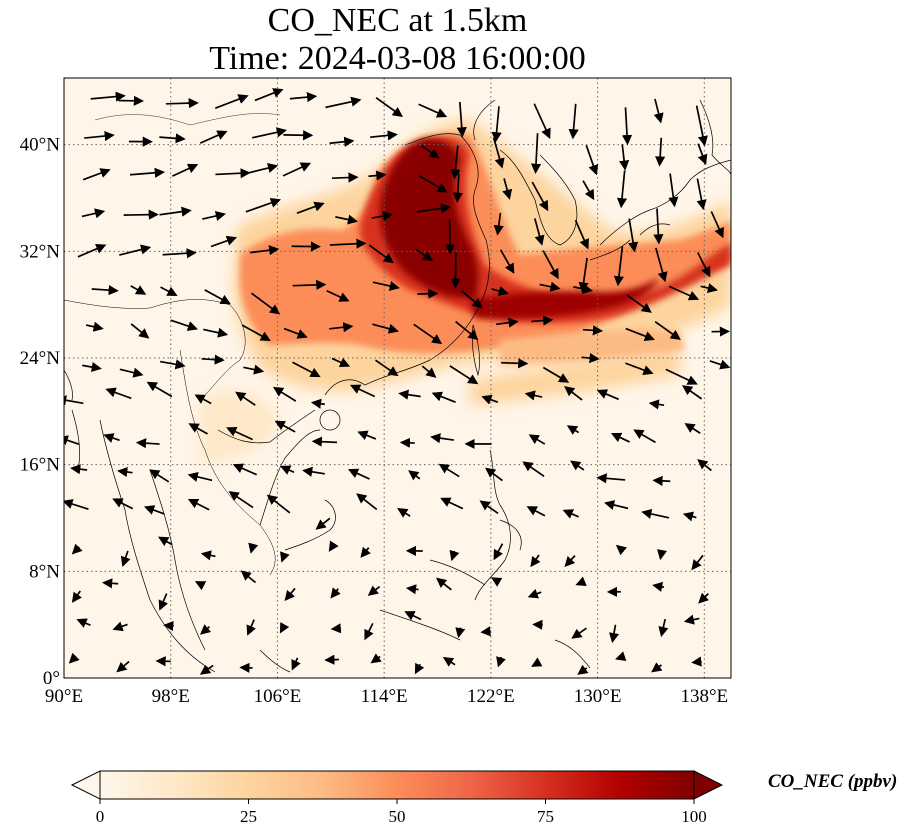 This screenshot has width=920, height=836. What do you see at coordinates (44, 571) in the screenshot?
I see `lat-tick-label: 8°N` at bounding box center [44, 571].